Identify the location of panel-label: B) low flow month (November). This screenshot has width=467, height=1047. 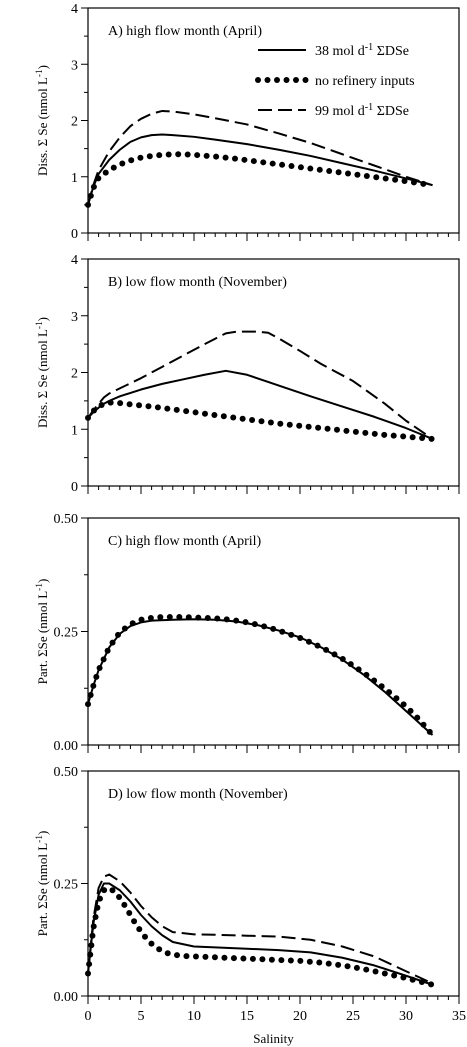
(197, 282).